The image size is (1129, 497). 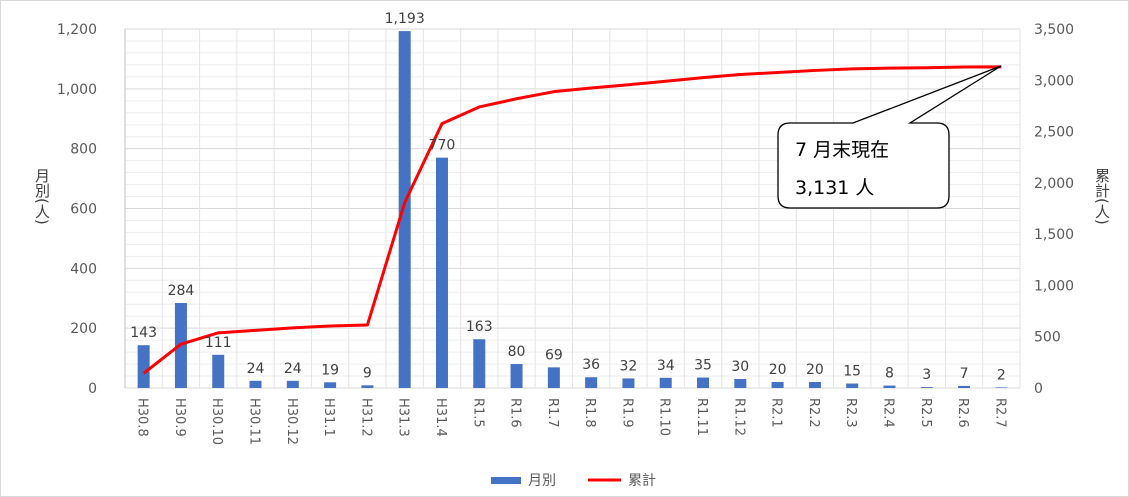 What do you see at coordinates (403, 417) in the screenshot?
I see `category-tick-label: H31.3` at bounding box center [403, 417].